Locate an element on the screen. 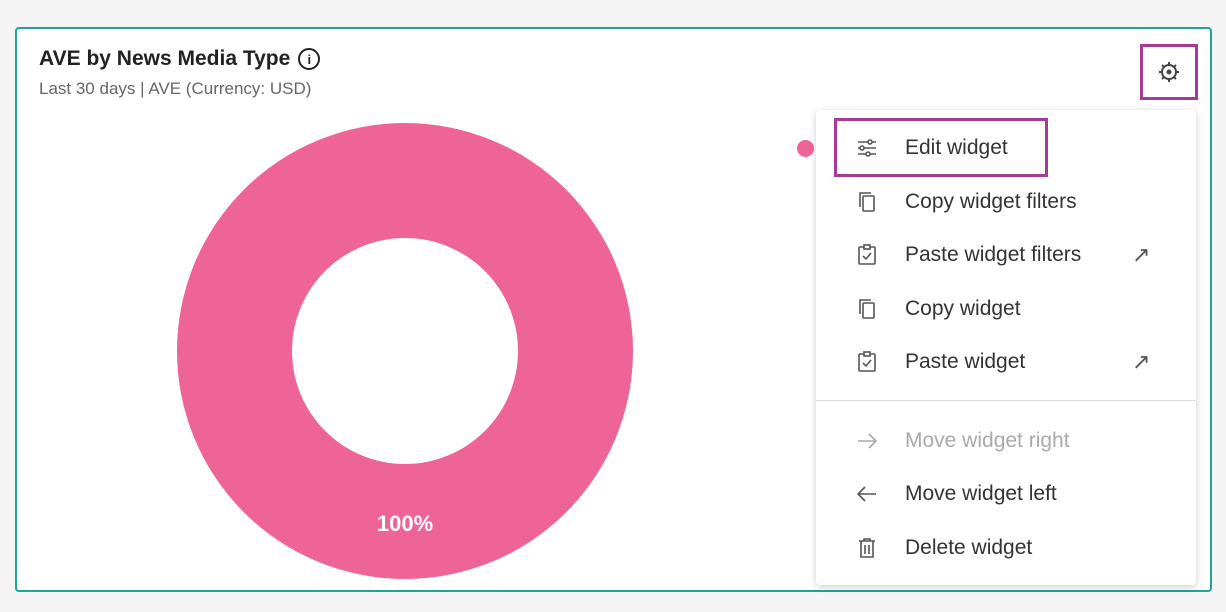 This screenshot has height=612, width=1226. menu-item-move-widget-right: Move widget right is located at coordinates (1006, 441).